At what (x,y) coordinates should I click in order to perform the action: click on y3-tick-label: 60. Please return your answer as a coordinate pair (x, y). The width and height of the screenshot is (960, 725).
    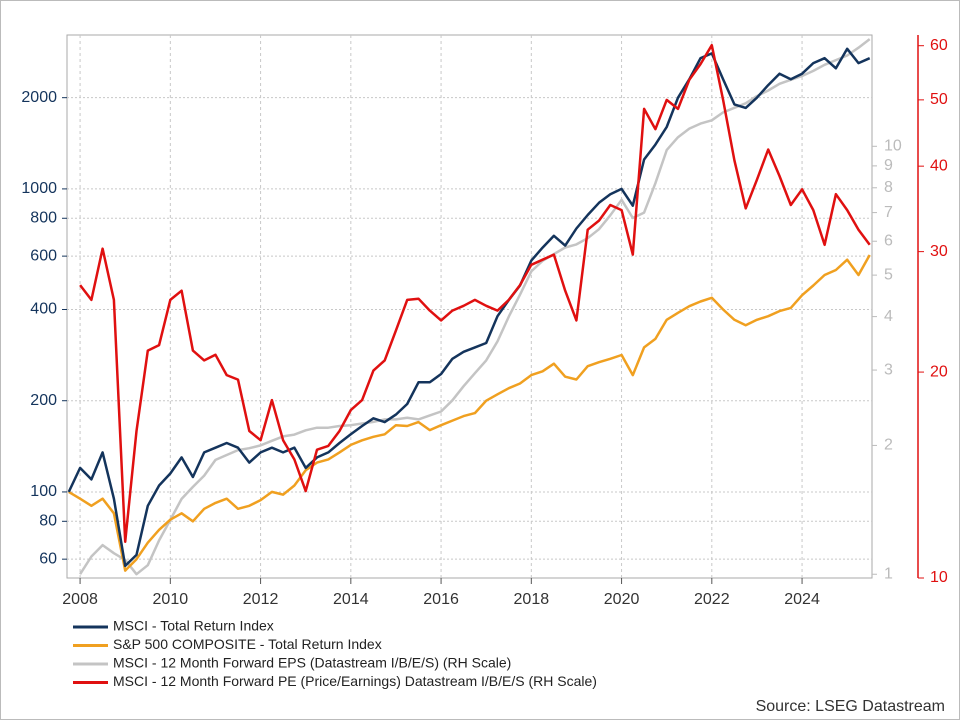
    Looking at the image, I should click on (939, 45).